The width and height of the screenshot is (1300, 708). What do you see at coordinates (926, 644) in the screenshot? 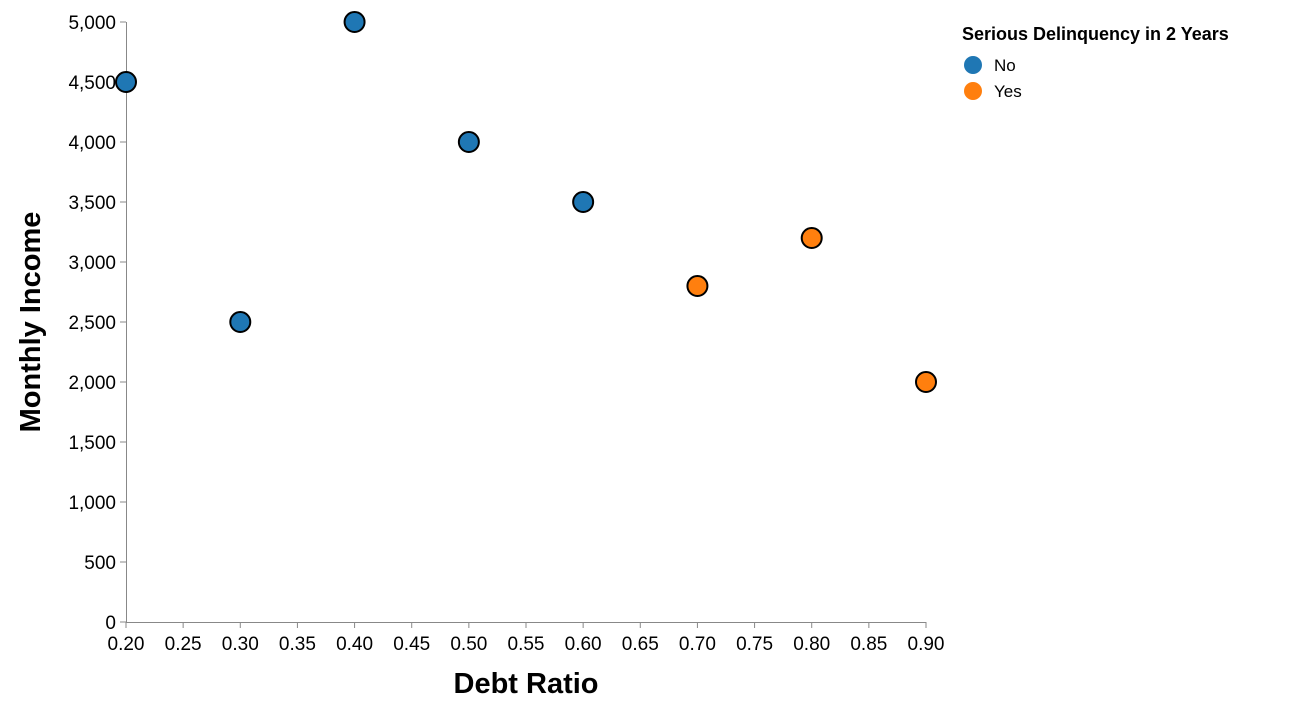
I see `x-tick-label: 0.90` at bounding box center [926, 644].